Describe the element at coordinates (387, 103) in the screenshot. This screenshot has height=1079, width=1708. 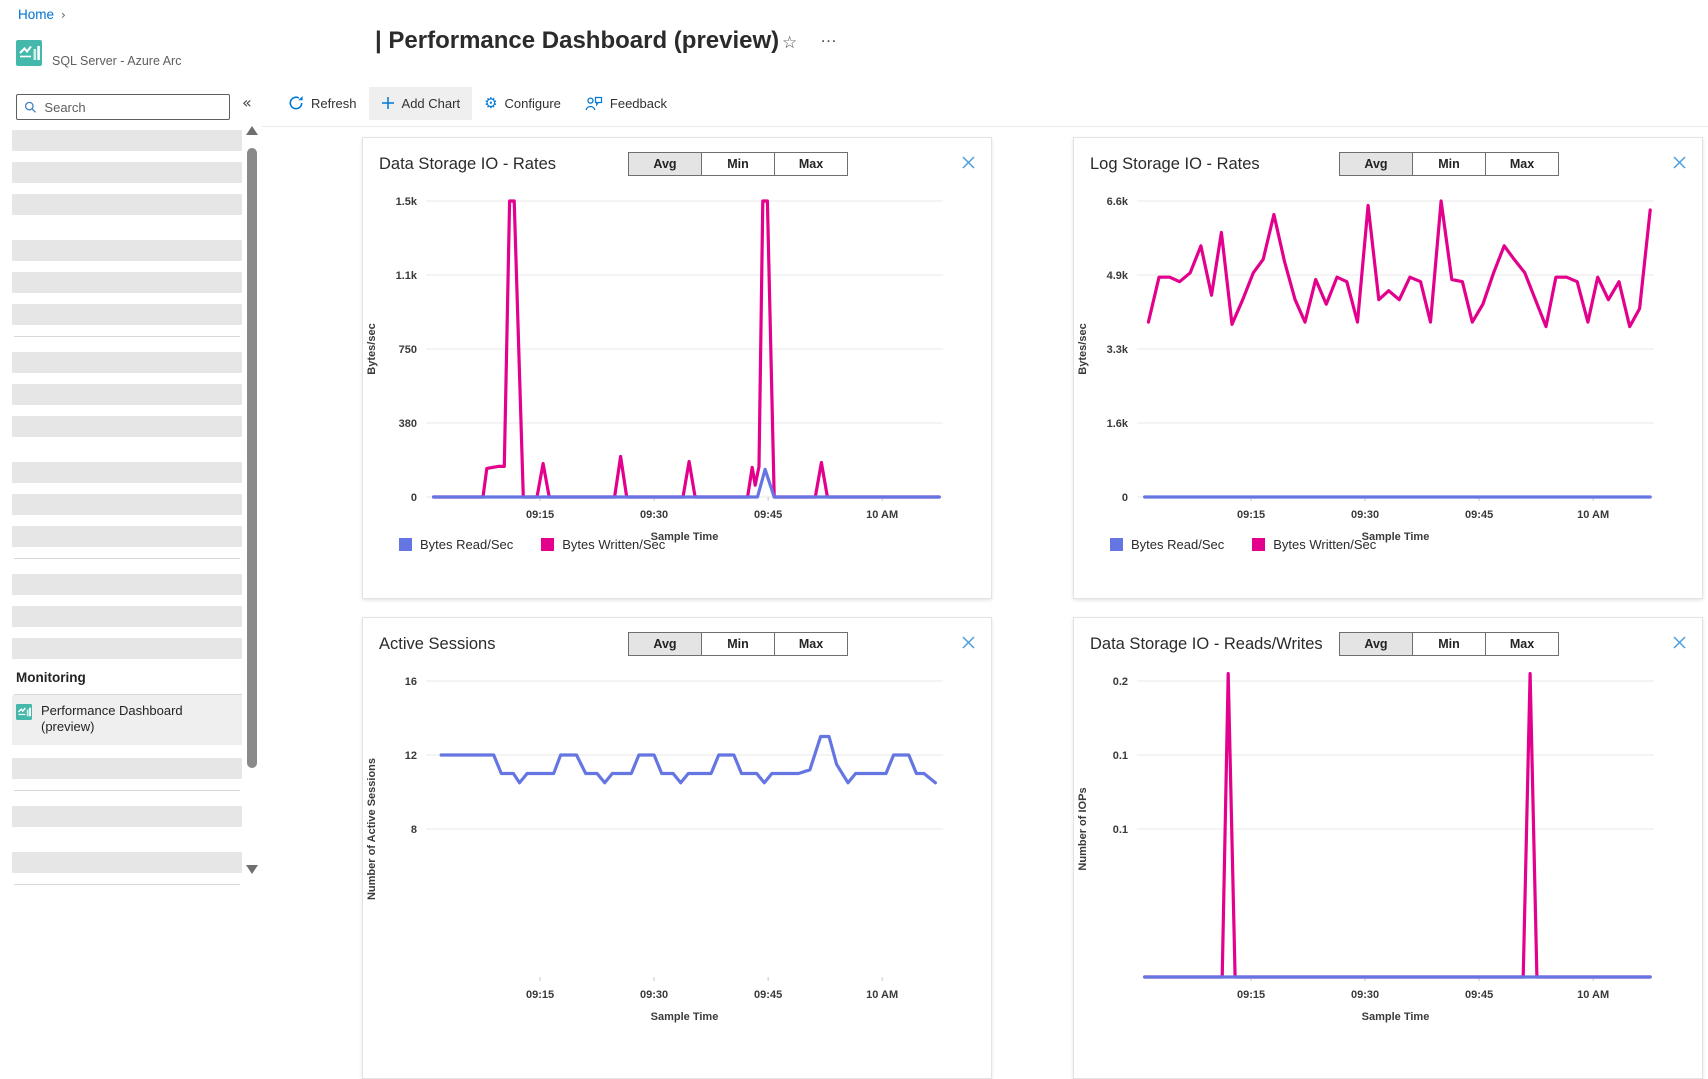
I see `plus-icon` at that location.